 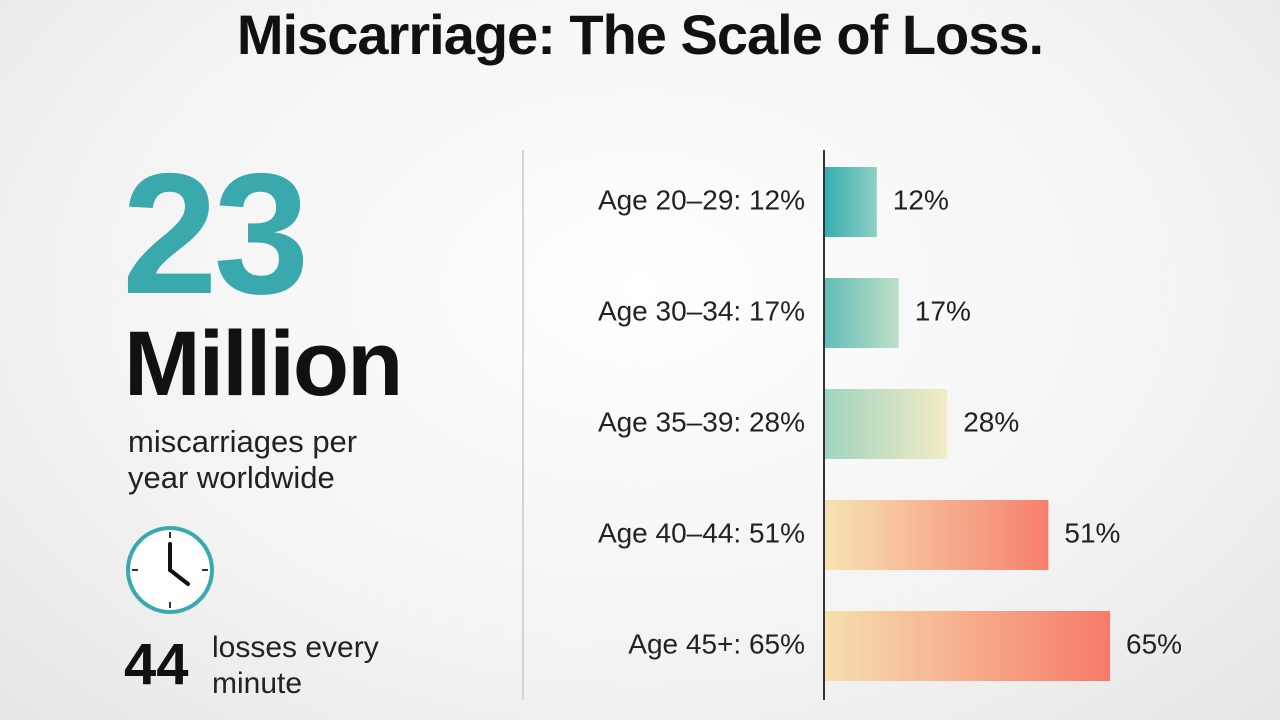 What do you see at coordinates (170, 570) in the screenshot?
I see `clock-icon` at bounding box center [170, 570].